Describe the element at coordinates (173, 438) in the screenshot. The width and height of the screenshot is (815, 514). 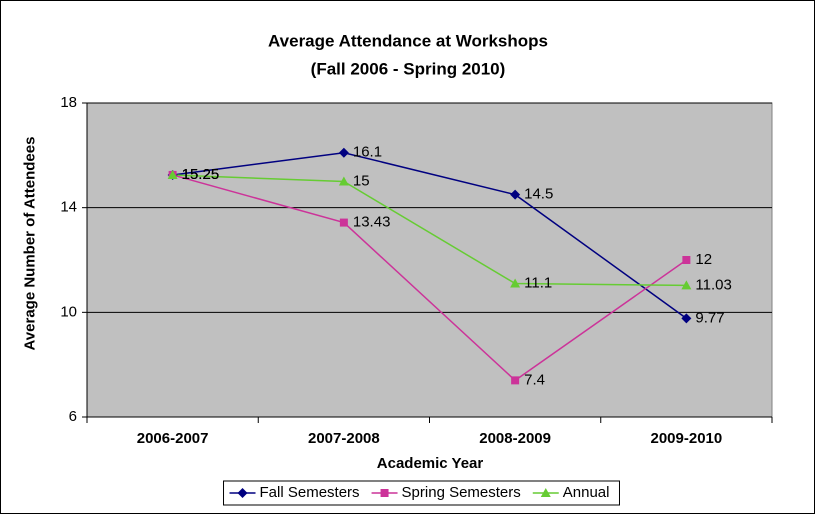
I see `x-tick-label: 2006-2007` at that location.